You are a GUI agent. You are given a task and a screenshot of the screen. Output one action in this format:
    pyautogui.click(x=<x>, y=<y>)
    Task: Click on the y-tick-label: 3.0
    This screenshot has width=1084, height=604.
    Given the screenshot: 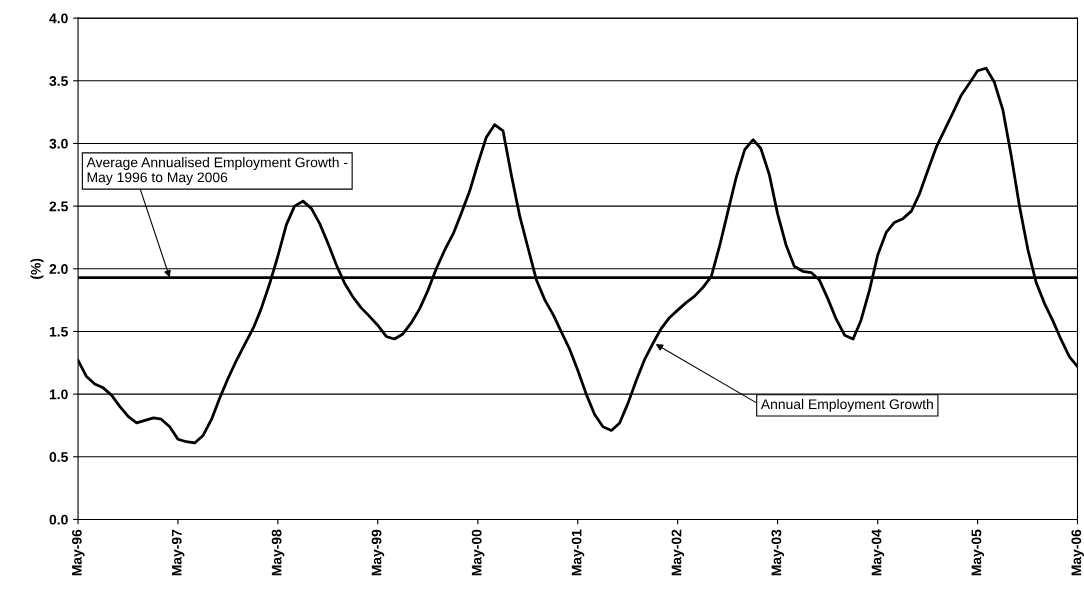 What is the action you would take?
    pyautogui.click(x=58, y=143)
    